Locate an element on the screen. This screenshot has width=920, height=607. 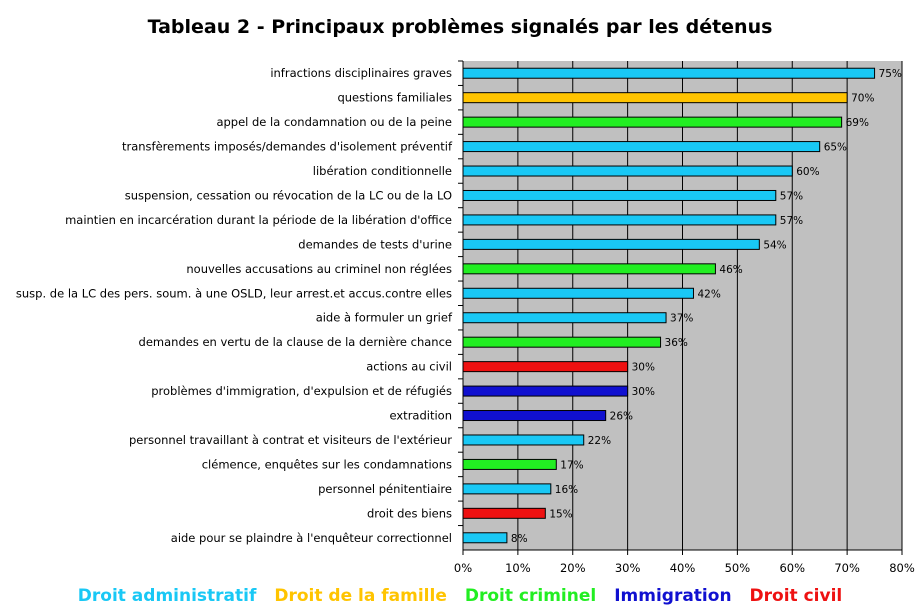
x-tick-label: 50% is located at coordinates (738, 568).